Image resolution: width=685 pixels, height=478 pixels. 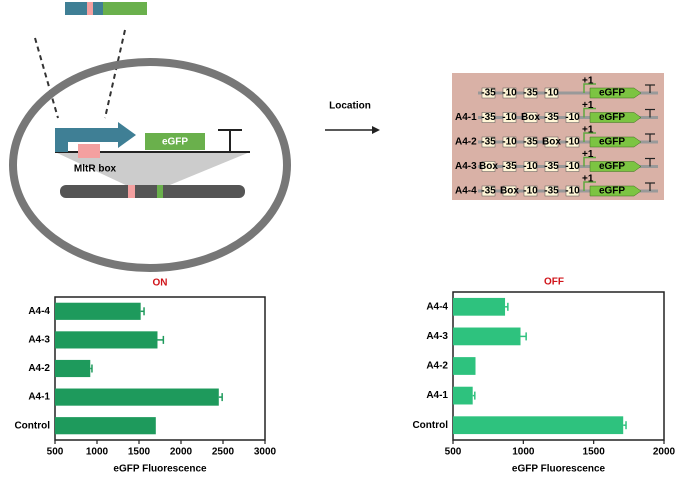 What do you see at coordinates (466, 142) in the screenshot?
I see `row-label: A4-2` at bounding box center [466, 142].